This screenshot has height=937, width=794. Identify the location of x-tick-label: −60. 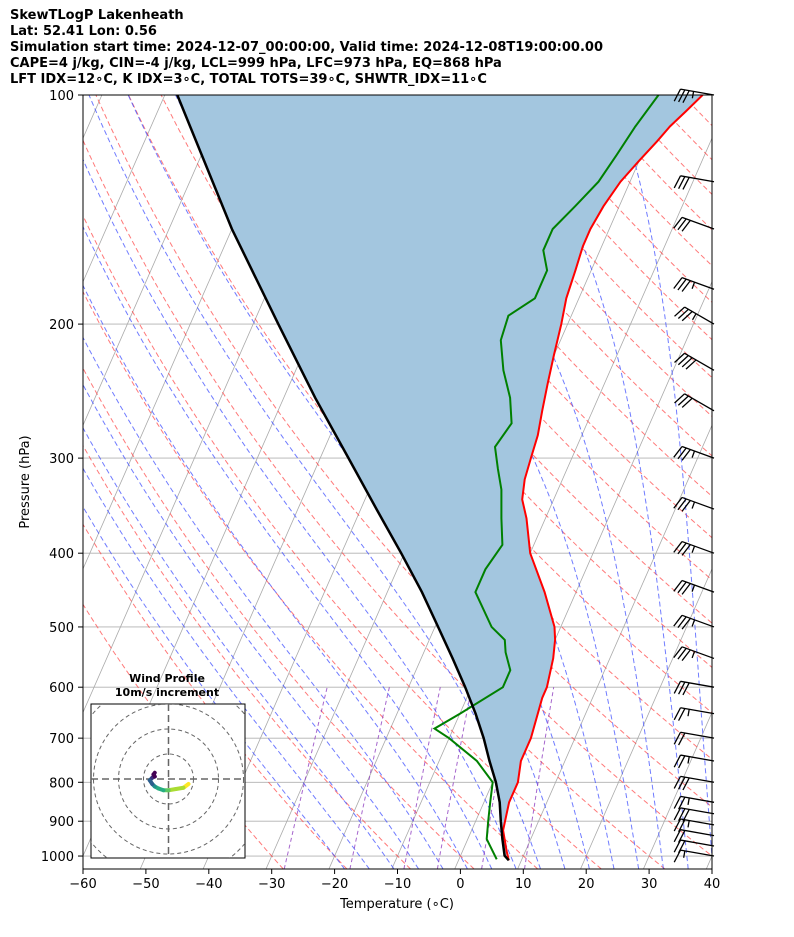
(82, 884).